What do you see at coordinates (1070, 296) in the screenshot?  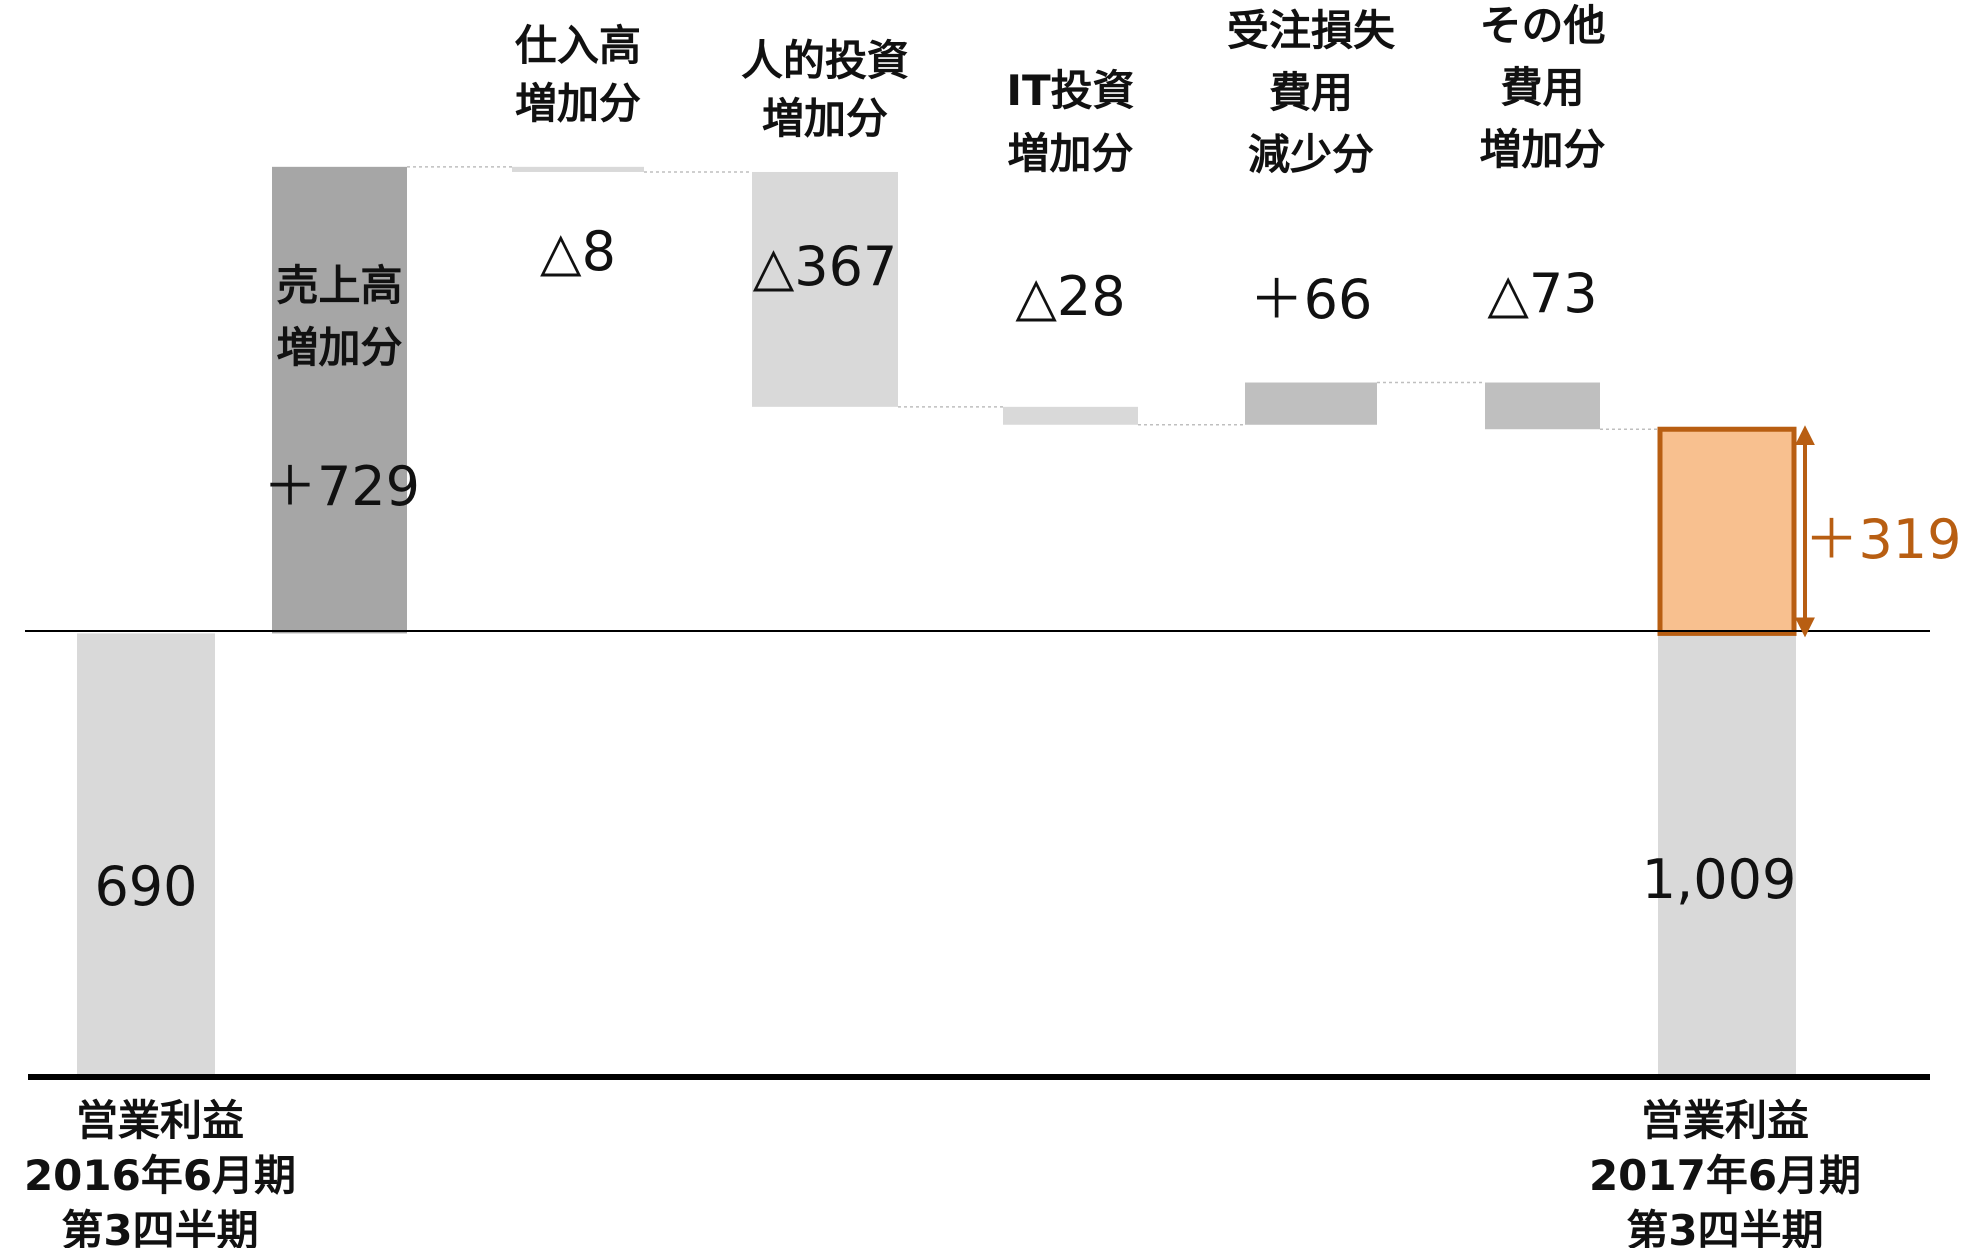 I see `data-label-step-4: △28` at bounding box center [1070, 296].